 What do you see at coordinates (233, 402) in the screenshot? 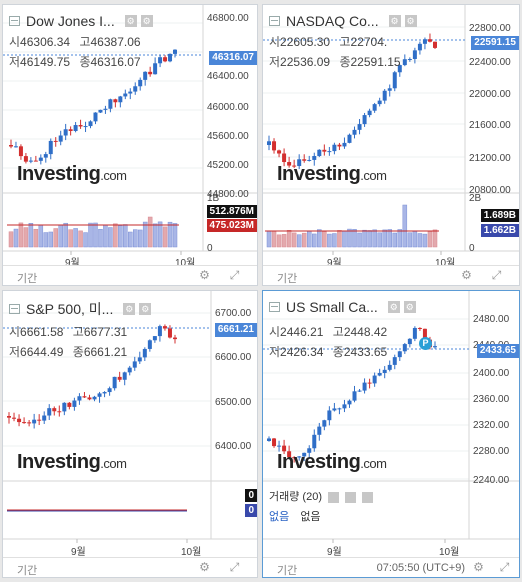
I see `y-tick: 6500.00` at bounding box center [233, 402].